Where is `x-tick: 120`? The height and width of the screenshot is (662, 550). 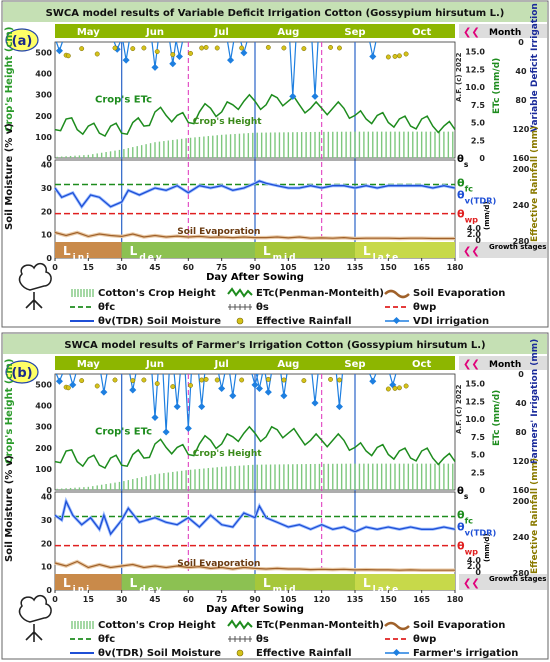 x-tick: 120 is located at coordinates (321, 599).